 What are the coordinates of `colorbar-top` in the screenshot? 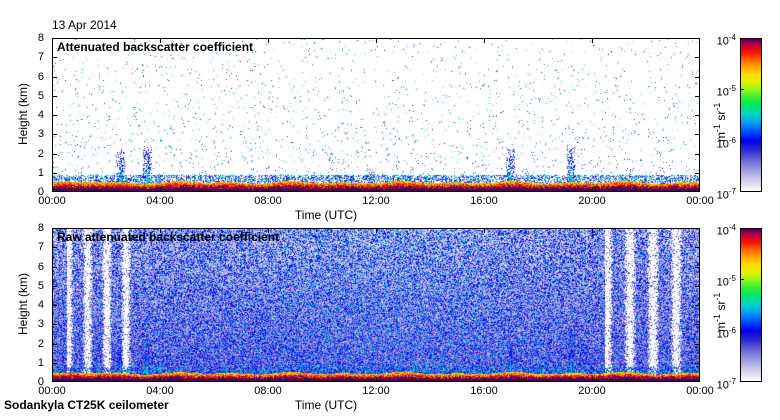 It's located at (751, 115).